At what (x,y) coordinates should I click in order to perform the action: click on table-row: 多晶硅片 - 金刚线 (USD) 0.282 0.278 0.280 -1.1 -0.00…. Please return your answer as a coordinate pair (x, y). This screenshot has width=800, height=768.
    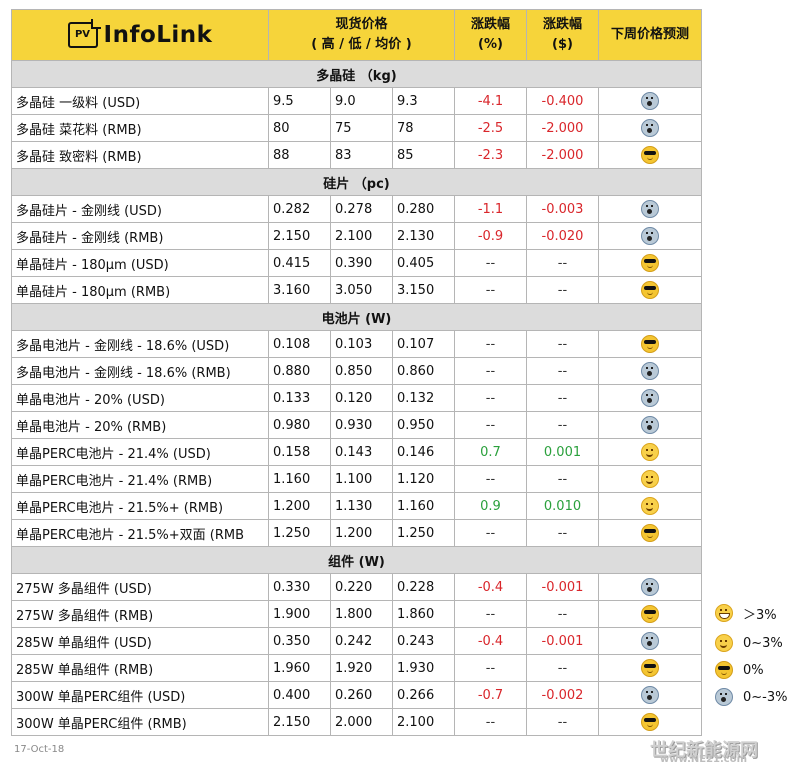
    Looking at the image, I should click on (356, 209).